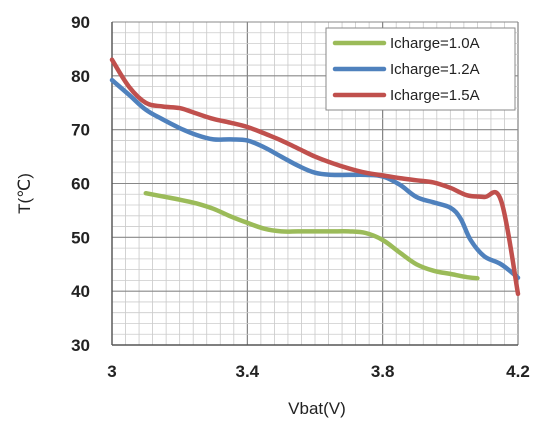 The image size is (537, 423). Describe the element at coordinates (80, 22) in the screenshot. I see `y-tick-label: 90` at that location.